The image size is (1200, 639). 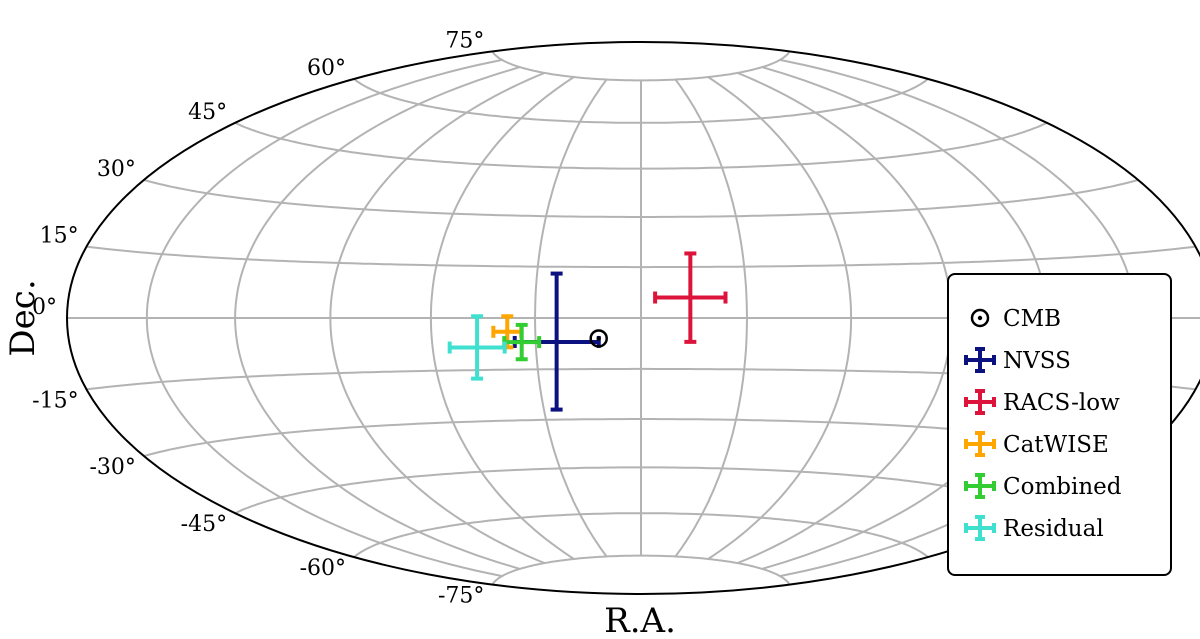 I want to click on legend-entry-cmb: CMB, so click(x=1015, y=319).